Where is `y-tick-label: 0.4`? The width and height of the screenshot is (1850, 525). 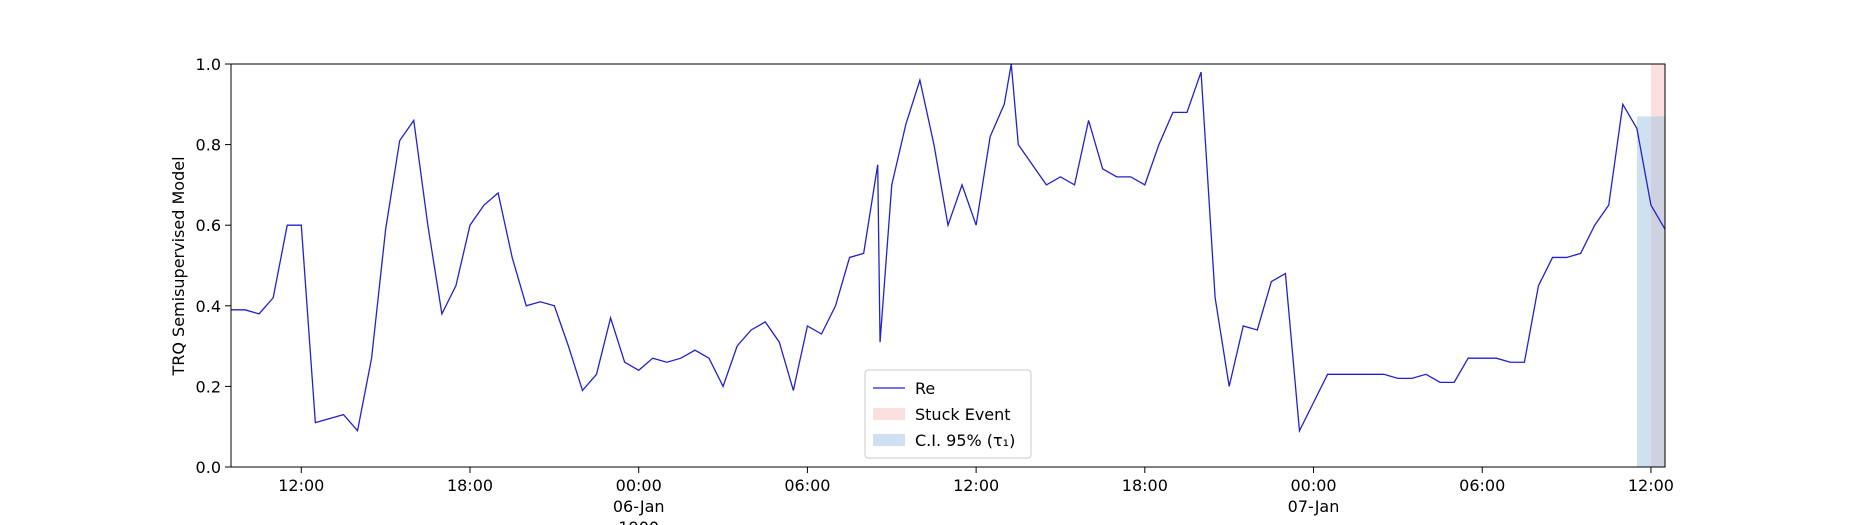
y-tick-label: 0.4 is located at coordinates (208, 306).